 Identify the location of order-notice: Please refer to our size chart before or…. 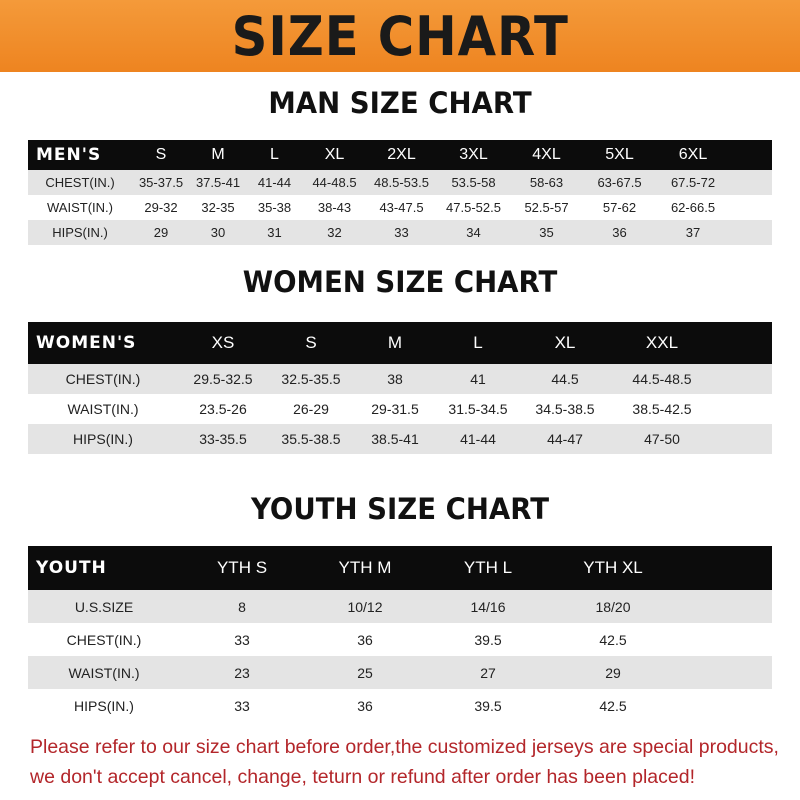
(404, 762).